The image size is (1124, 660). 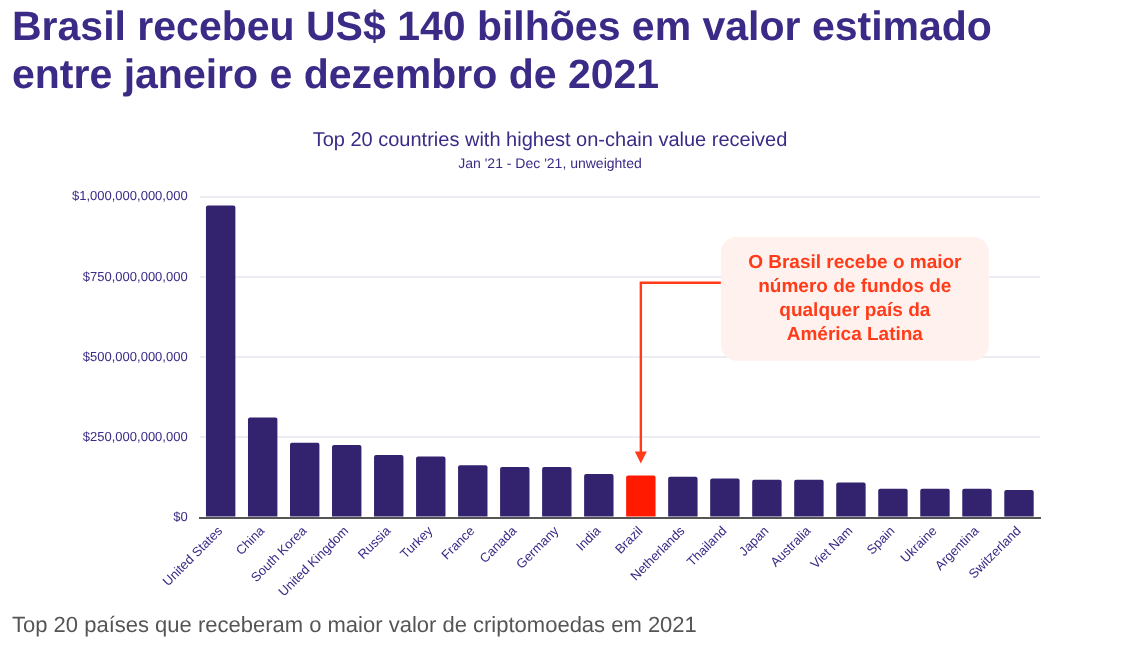 What do you see at coordinates (550, 140) in the screenshot?
I see `chart-subtitle: Top 20 countries with highest on-chain value received` at bounding box center [550, 140].